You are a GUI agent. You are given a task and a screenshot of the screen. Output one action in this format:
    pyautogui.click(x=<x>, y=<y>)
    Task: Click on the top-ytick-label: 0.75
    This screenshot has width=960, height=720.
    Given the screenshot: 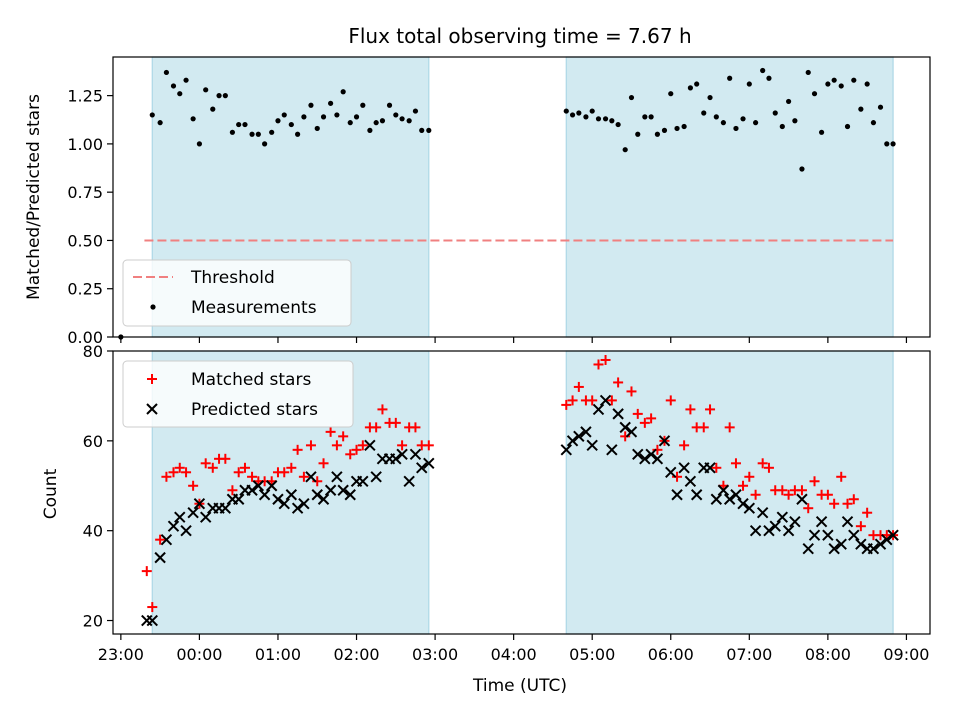 What is the action you would take?
    pyautogui.click(x=85, y=192)
    